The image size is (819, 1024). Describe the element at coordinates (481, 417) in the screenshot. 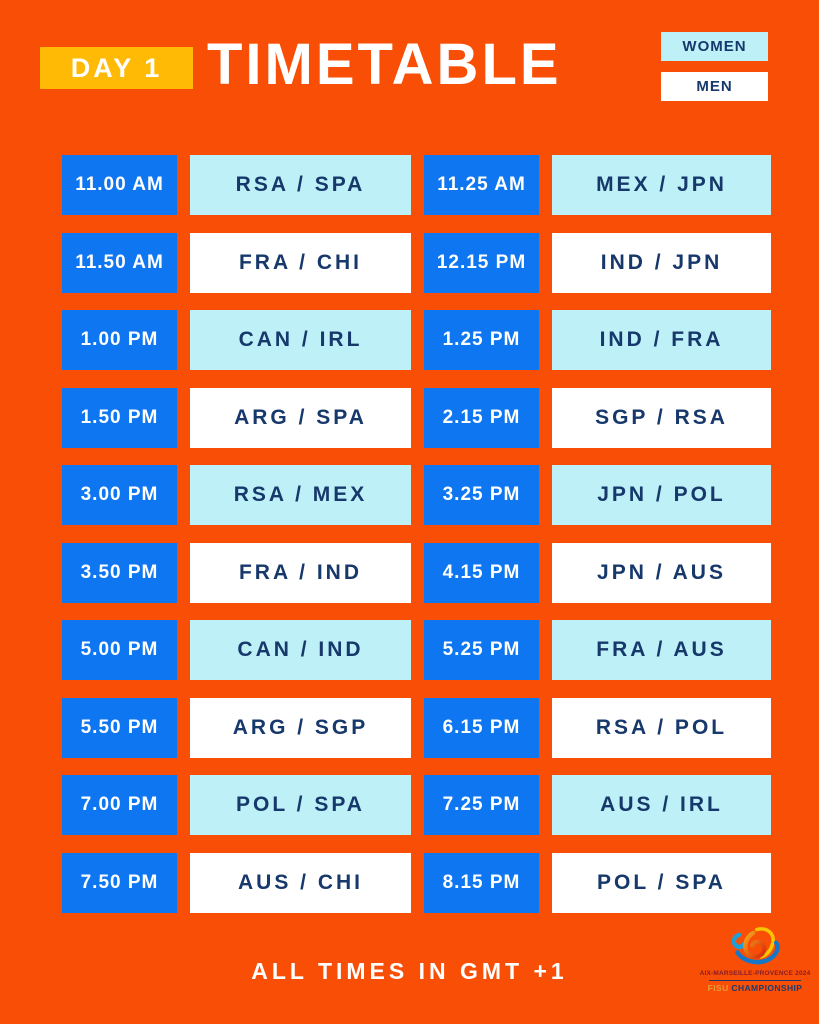

I see `time-box: 2.15 PM` at that location.